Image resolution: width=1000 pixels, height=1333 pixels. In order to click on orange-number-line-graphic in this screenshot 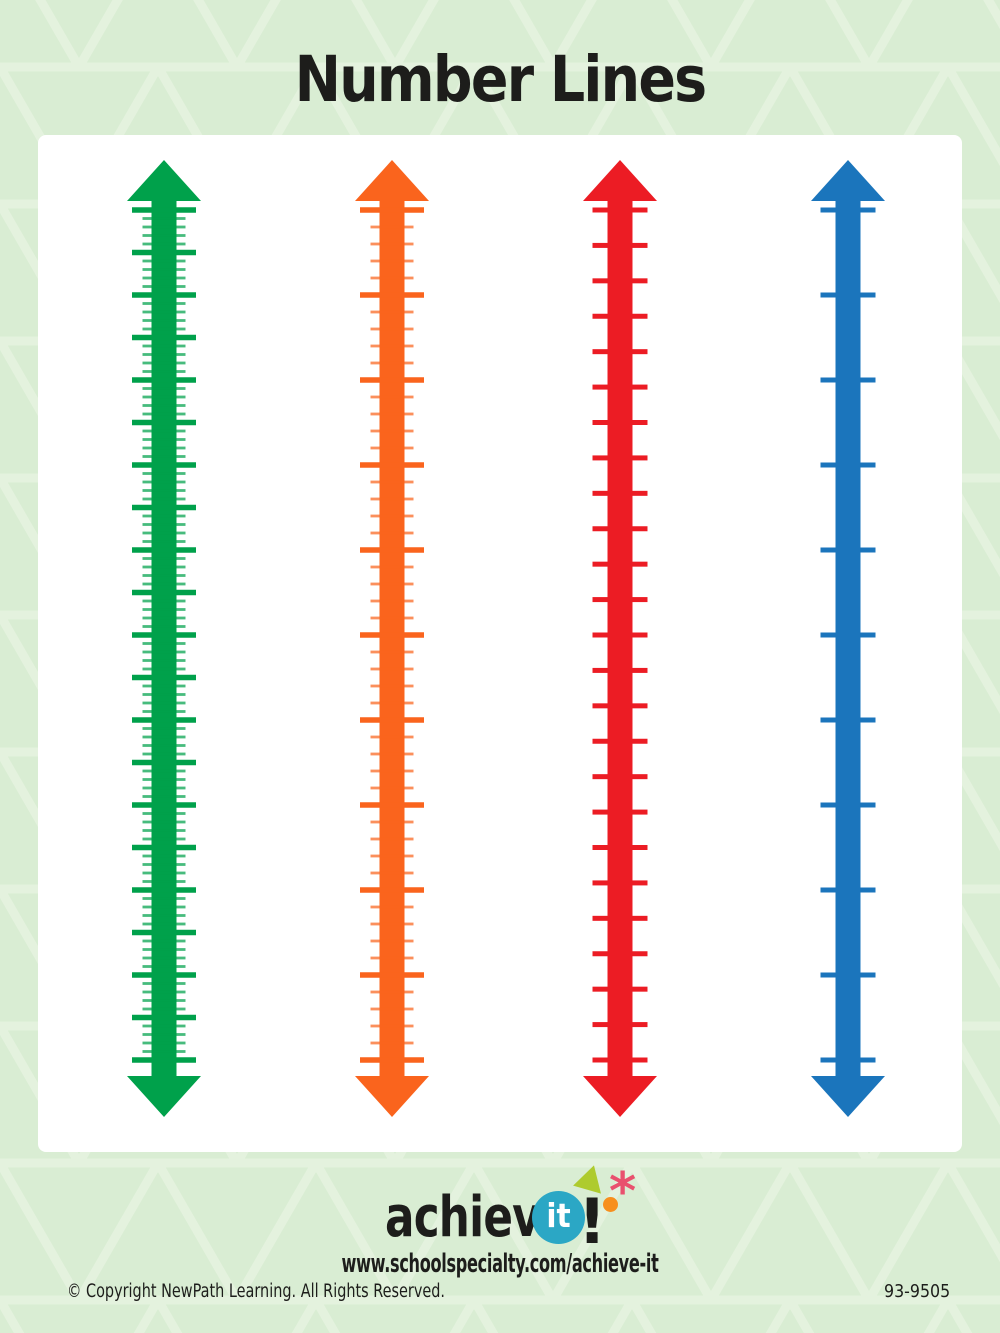, I will do `click(392, 638)`.